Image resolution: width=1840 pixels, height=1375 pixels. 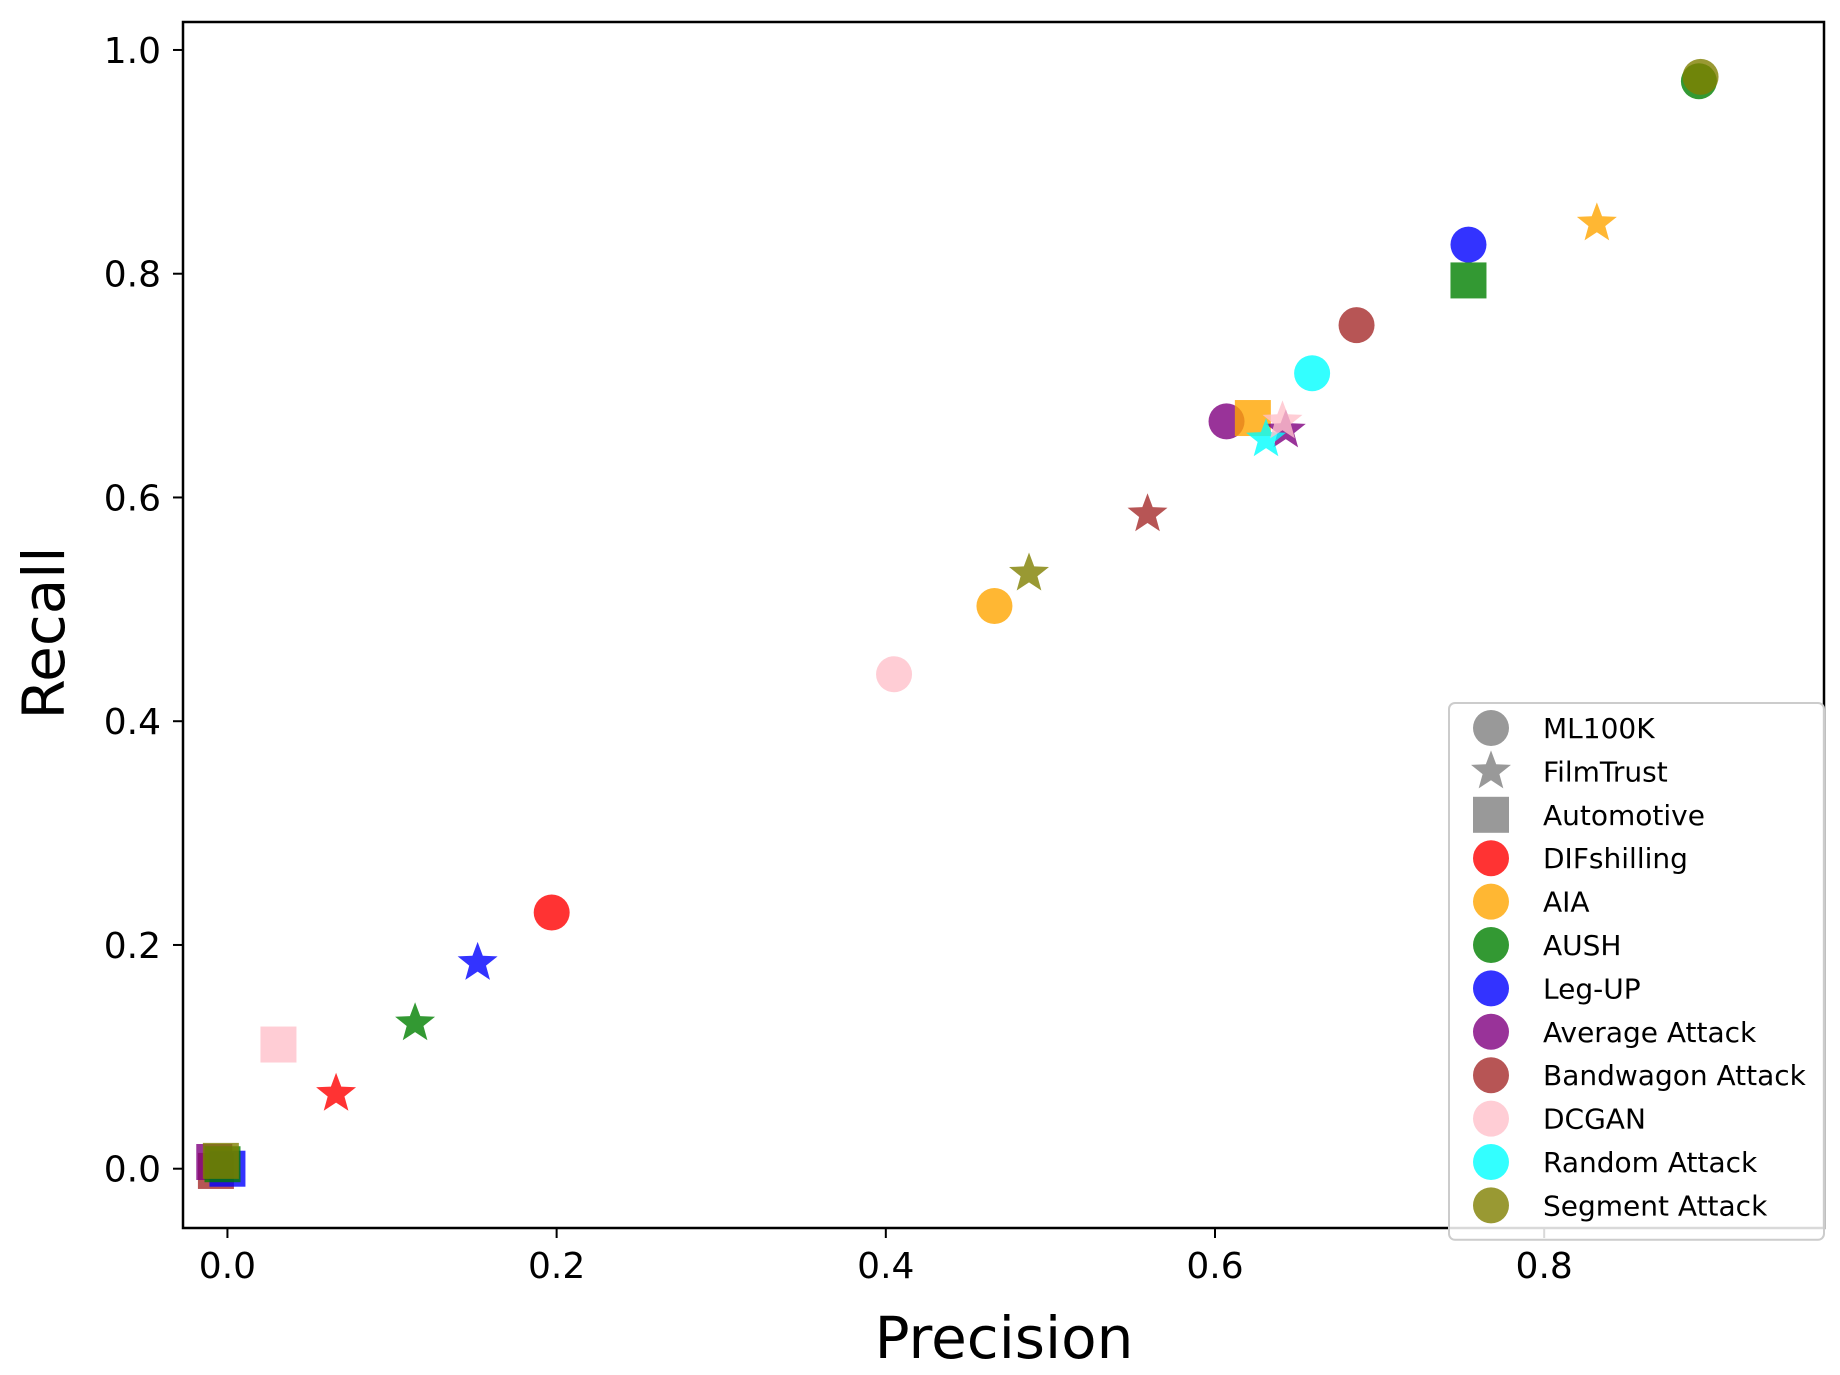 What do you see at coordinates (1650, 1032) in the screenshot?
I see `legend-label: Average Attack` at bounding box center [1650, 1032].